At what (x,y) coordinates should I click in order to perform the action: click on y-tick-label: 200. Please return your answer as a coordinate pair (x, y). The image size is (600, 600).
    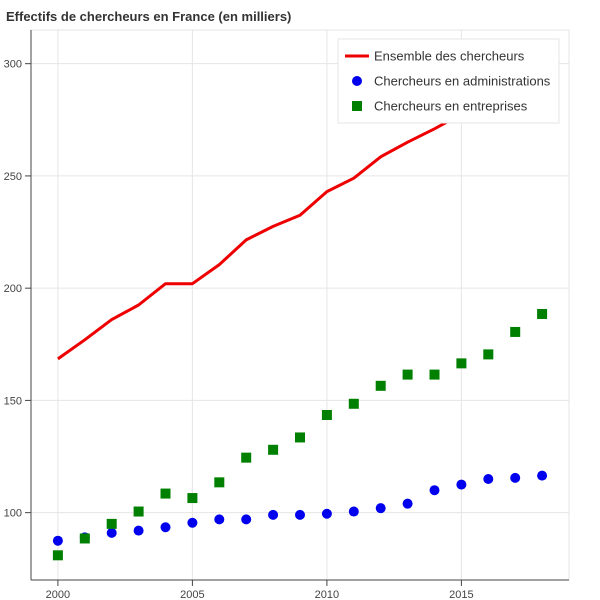
    Looking at the image, I should click on (13, 289).